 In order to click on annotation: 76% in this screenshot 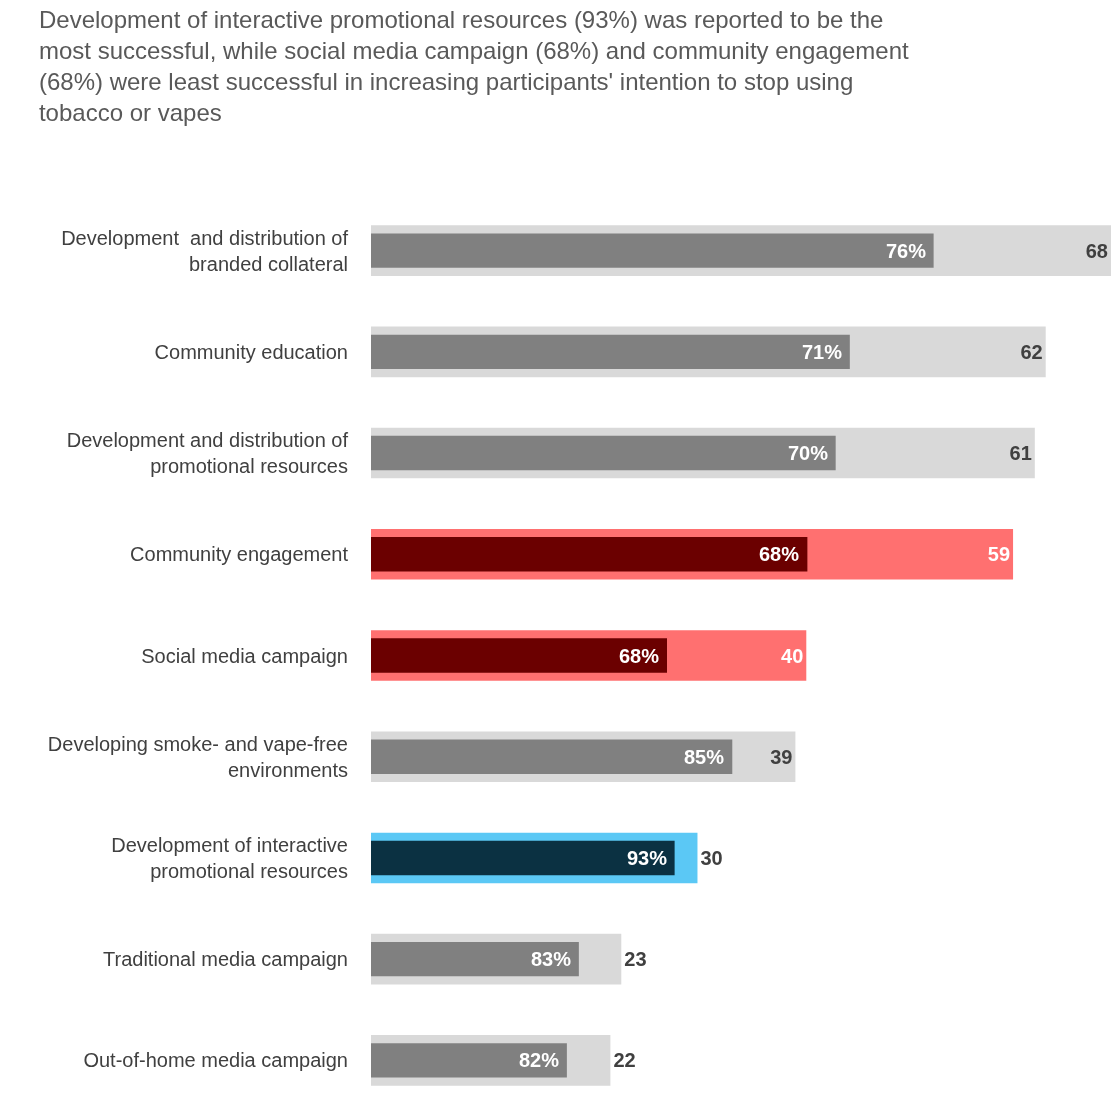, I will do `click(906, 251)`.